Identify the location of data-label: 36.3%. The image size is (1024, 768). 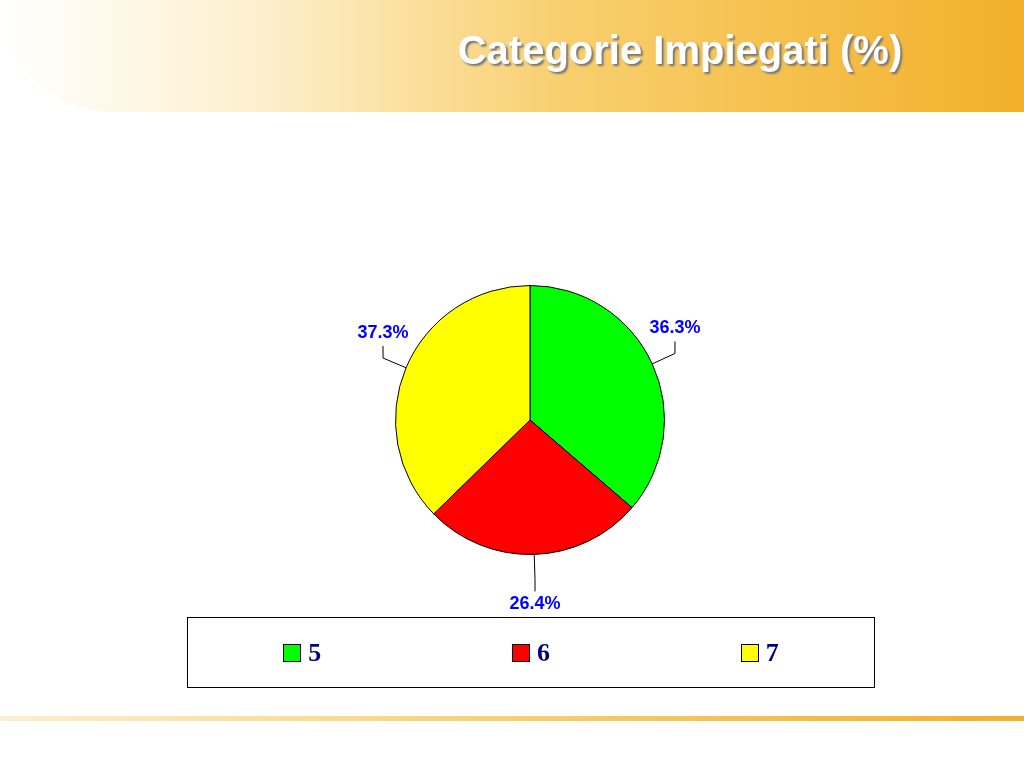
(675, 327).